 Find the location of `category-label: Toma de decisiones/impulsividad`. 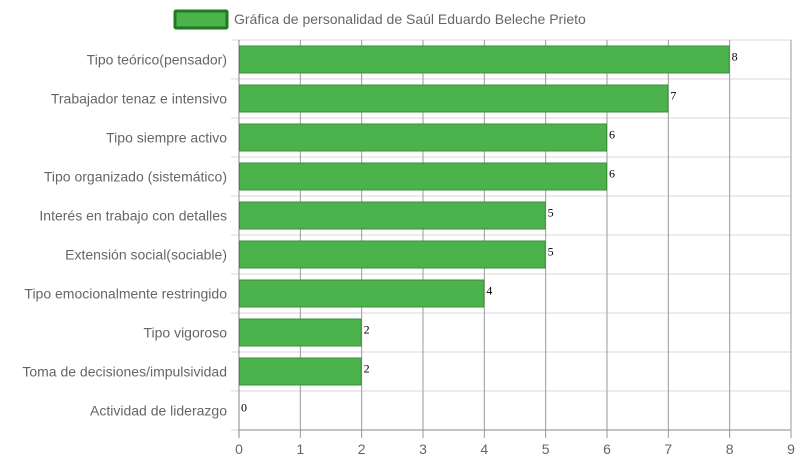

category-label: Toma de decisiones/impulsividad is located at coordinates (124, 372).